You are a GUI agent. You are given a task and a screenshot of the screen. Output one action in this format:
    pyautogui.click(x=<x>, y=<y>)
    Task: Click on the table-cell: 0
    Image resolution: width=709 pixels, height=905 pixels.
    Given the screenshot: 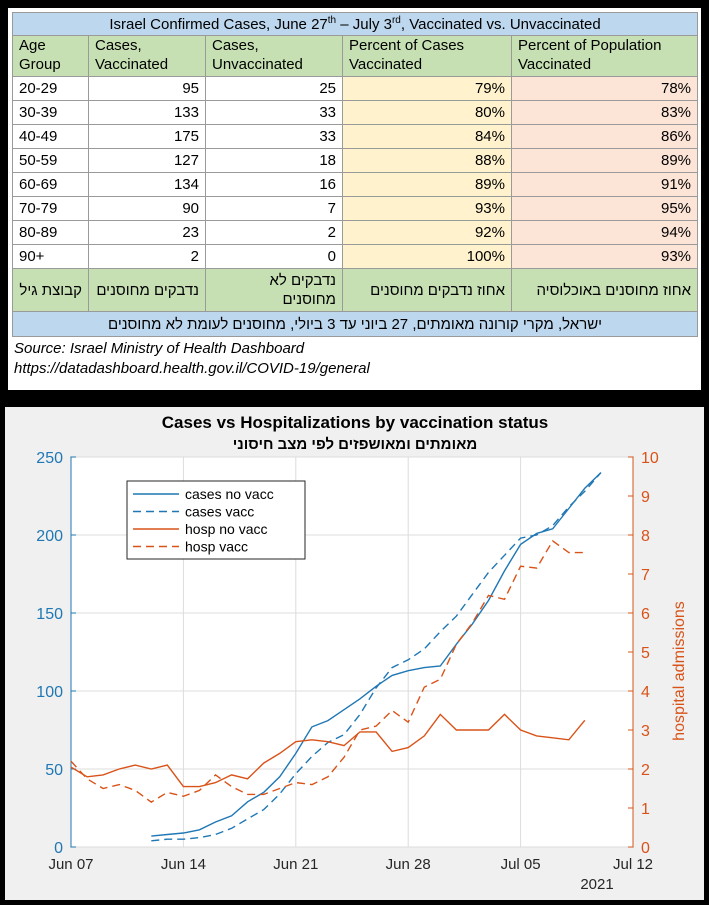 What is the action you would take?
    pyautogui.click(x=274, y=256)
    